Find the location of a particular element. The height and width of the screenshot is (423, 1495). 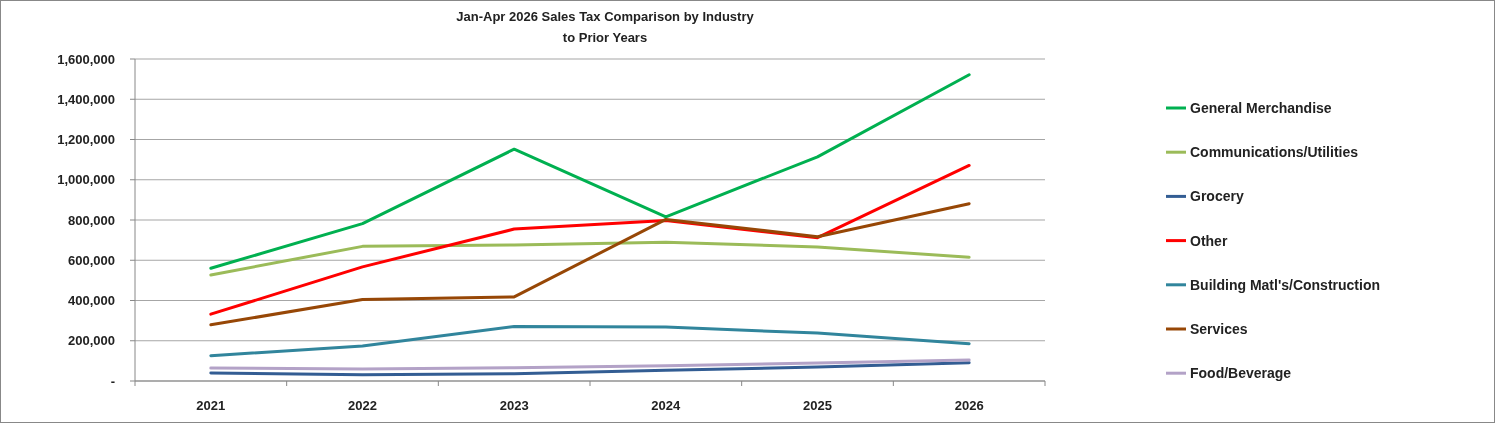

legend-label: Services is located at coordinates (1219, 328).